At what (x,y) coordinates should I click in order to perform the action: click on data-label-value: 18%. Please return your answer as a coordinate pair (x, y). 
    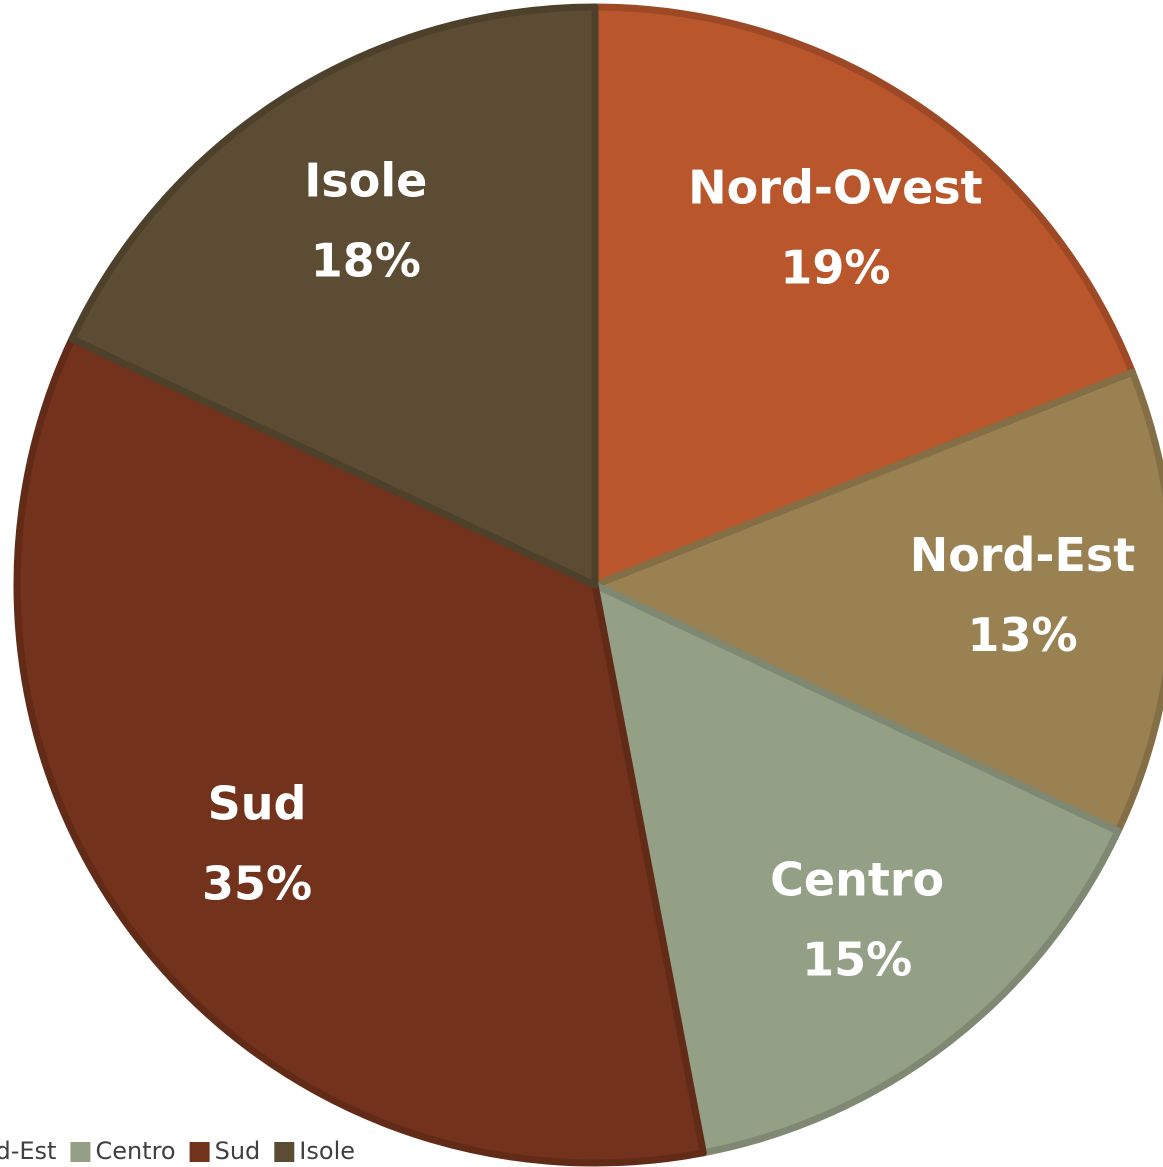
    Looking at the image, I should click on (366, 260).